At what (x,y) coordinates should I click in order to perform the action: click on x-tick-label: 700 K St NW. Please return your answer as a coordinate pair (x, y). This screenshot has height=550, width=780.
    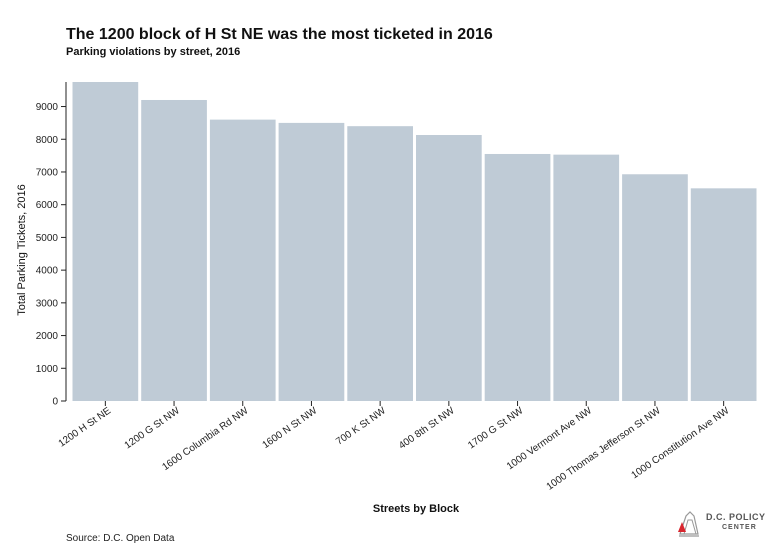
    Looking at the image, I should click on (361, 426).